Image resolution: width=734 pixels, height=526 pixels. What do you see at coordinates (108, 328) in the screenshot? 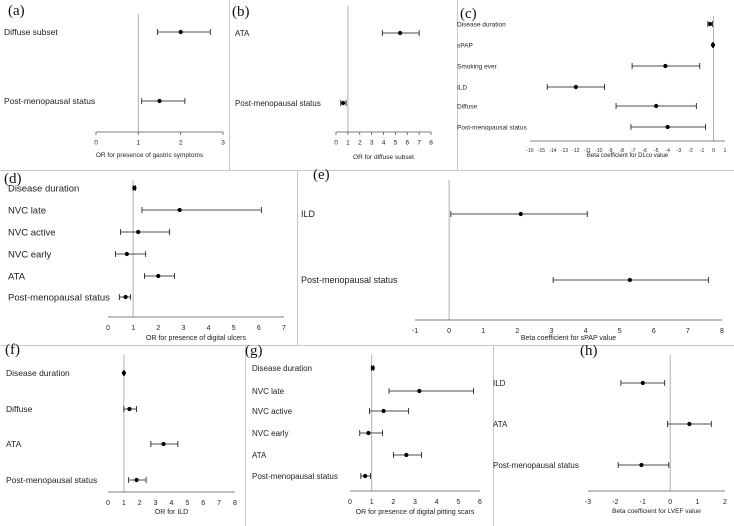
I see `panel-d-tick-label-0: 0` at bounding box center [108, 328].